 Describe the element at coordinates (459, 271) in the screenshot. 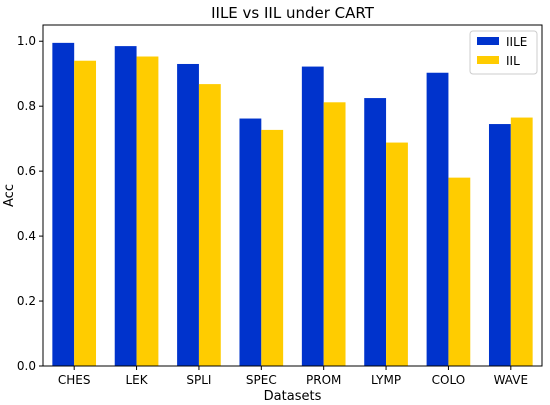

I see `bar-iil-colo` at that location.